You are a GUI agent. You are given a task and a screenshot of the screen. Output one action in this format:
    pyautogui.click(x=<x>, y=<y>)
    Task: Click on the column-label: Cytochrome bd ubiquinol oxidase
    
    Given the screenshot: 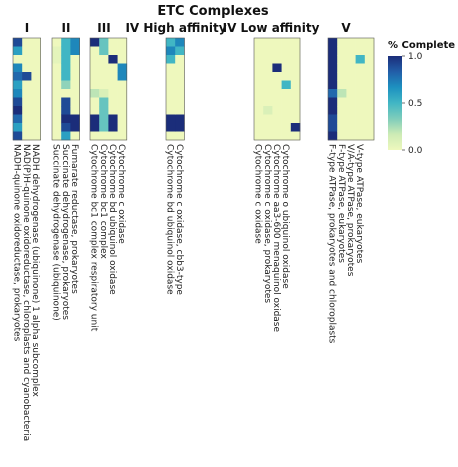 What is the action you would take?
    pyautogui.click(x=170, y=219)
    